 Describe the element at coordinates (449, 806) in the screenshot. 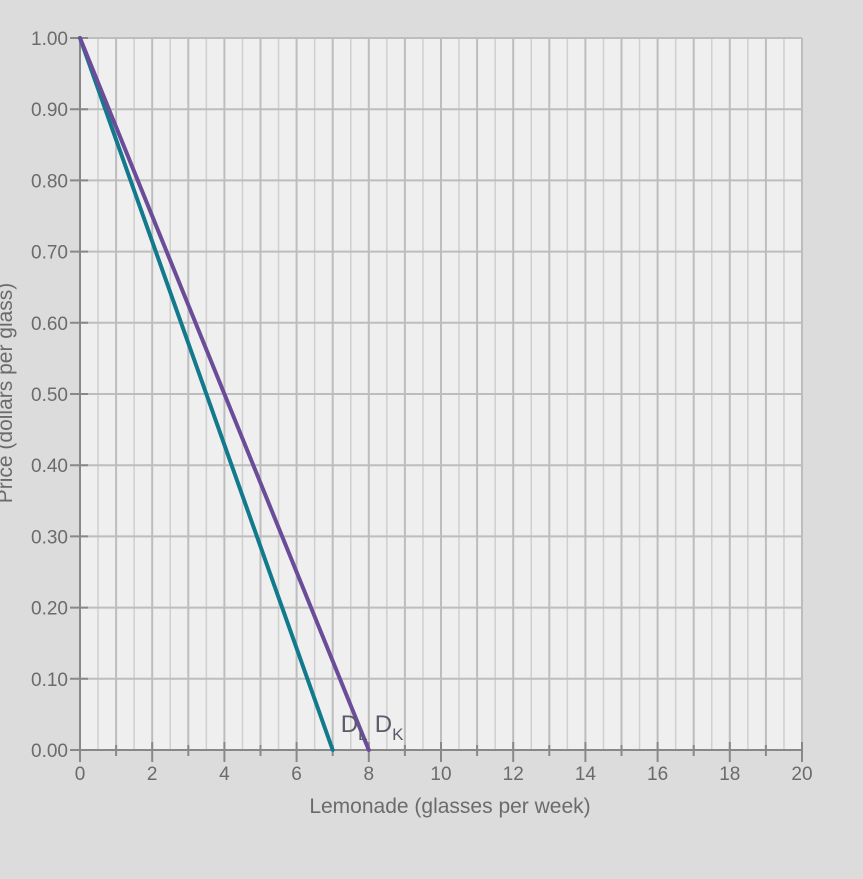

I see `x-axis-title: Lemonade (glasses per week)` at that location.